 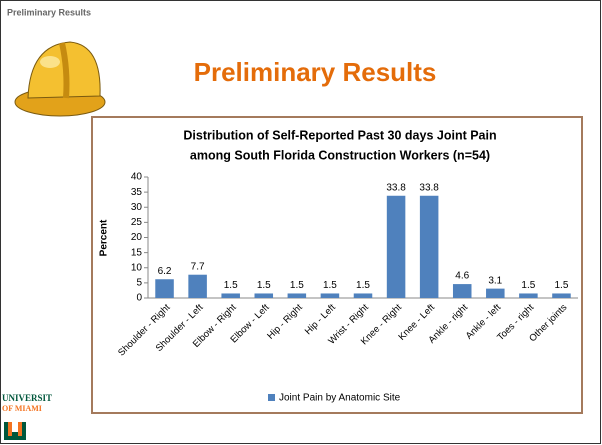 What do you see at coordinates (15, 431) in the screenshot?
I see `logo-icon` at bounding box center [15, 431].